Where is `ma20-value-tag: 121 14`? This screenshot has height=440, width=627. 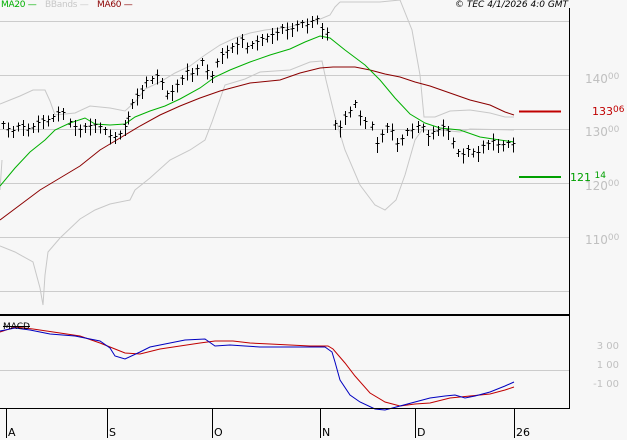
ma20-value-tag: 121 14 is located at coordinates (588, 177).